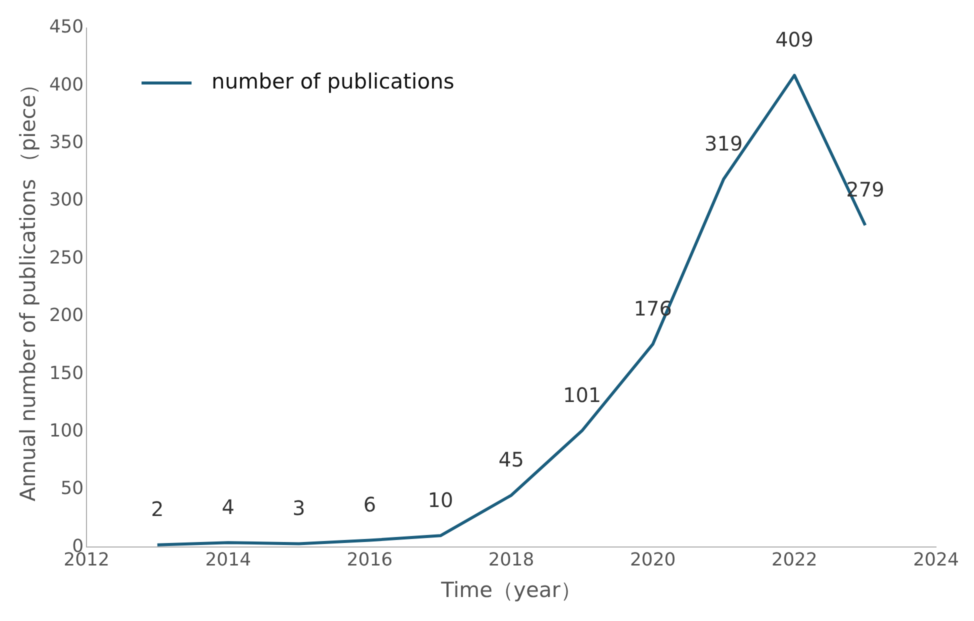 The height and width of the screenshot is (621, 974). What do you see at coordinates (653, 560) in the screenshot?
I see `x-tick-label: 2020` at bounding box center [653, 560].